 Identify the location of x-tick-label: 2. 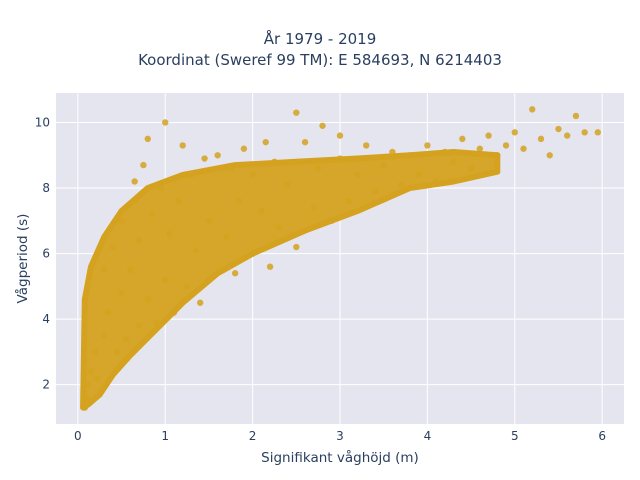
(253, 436).